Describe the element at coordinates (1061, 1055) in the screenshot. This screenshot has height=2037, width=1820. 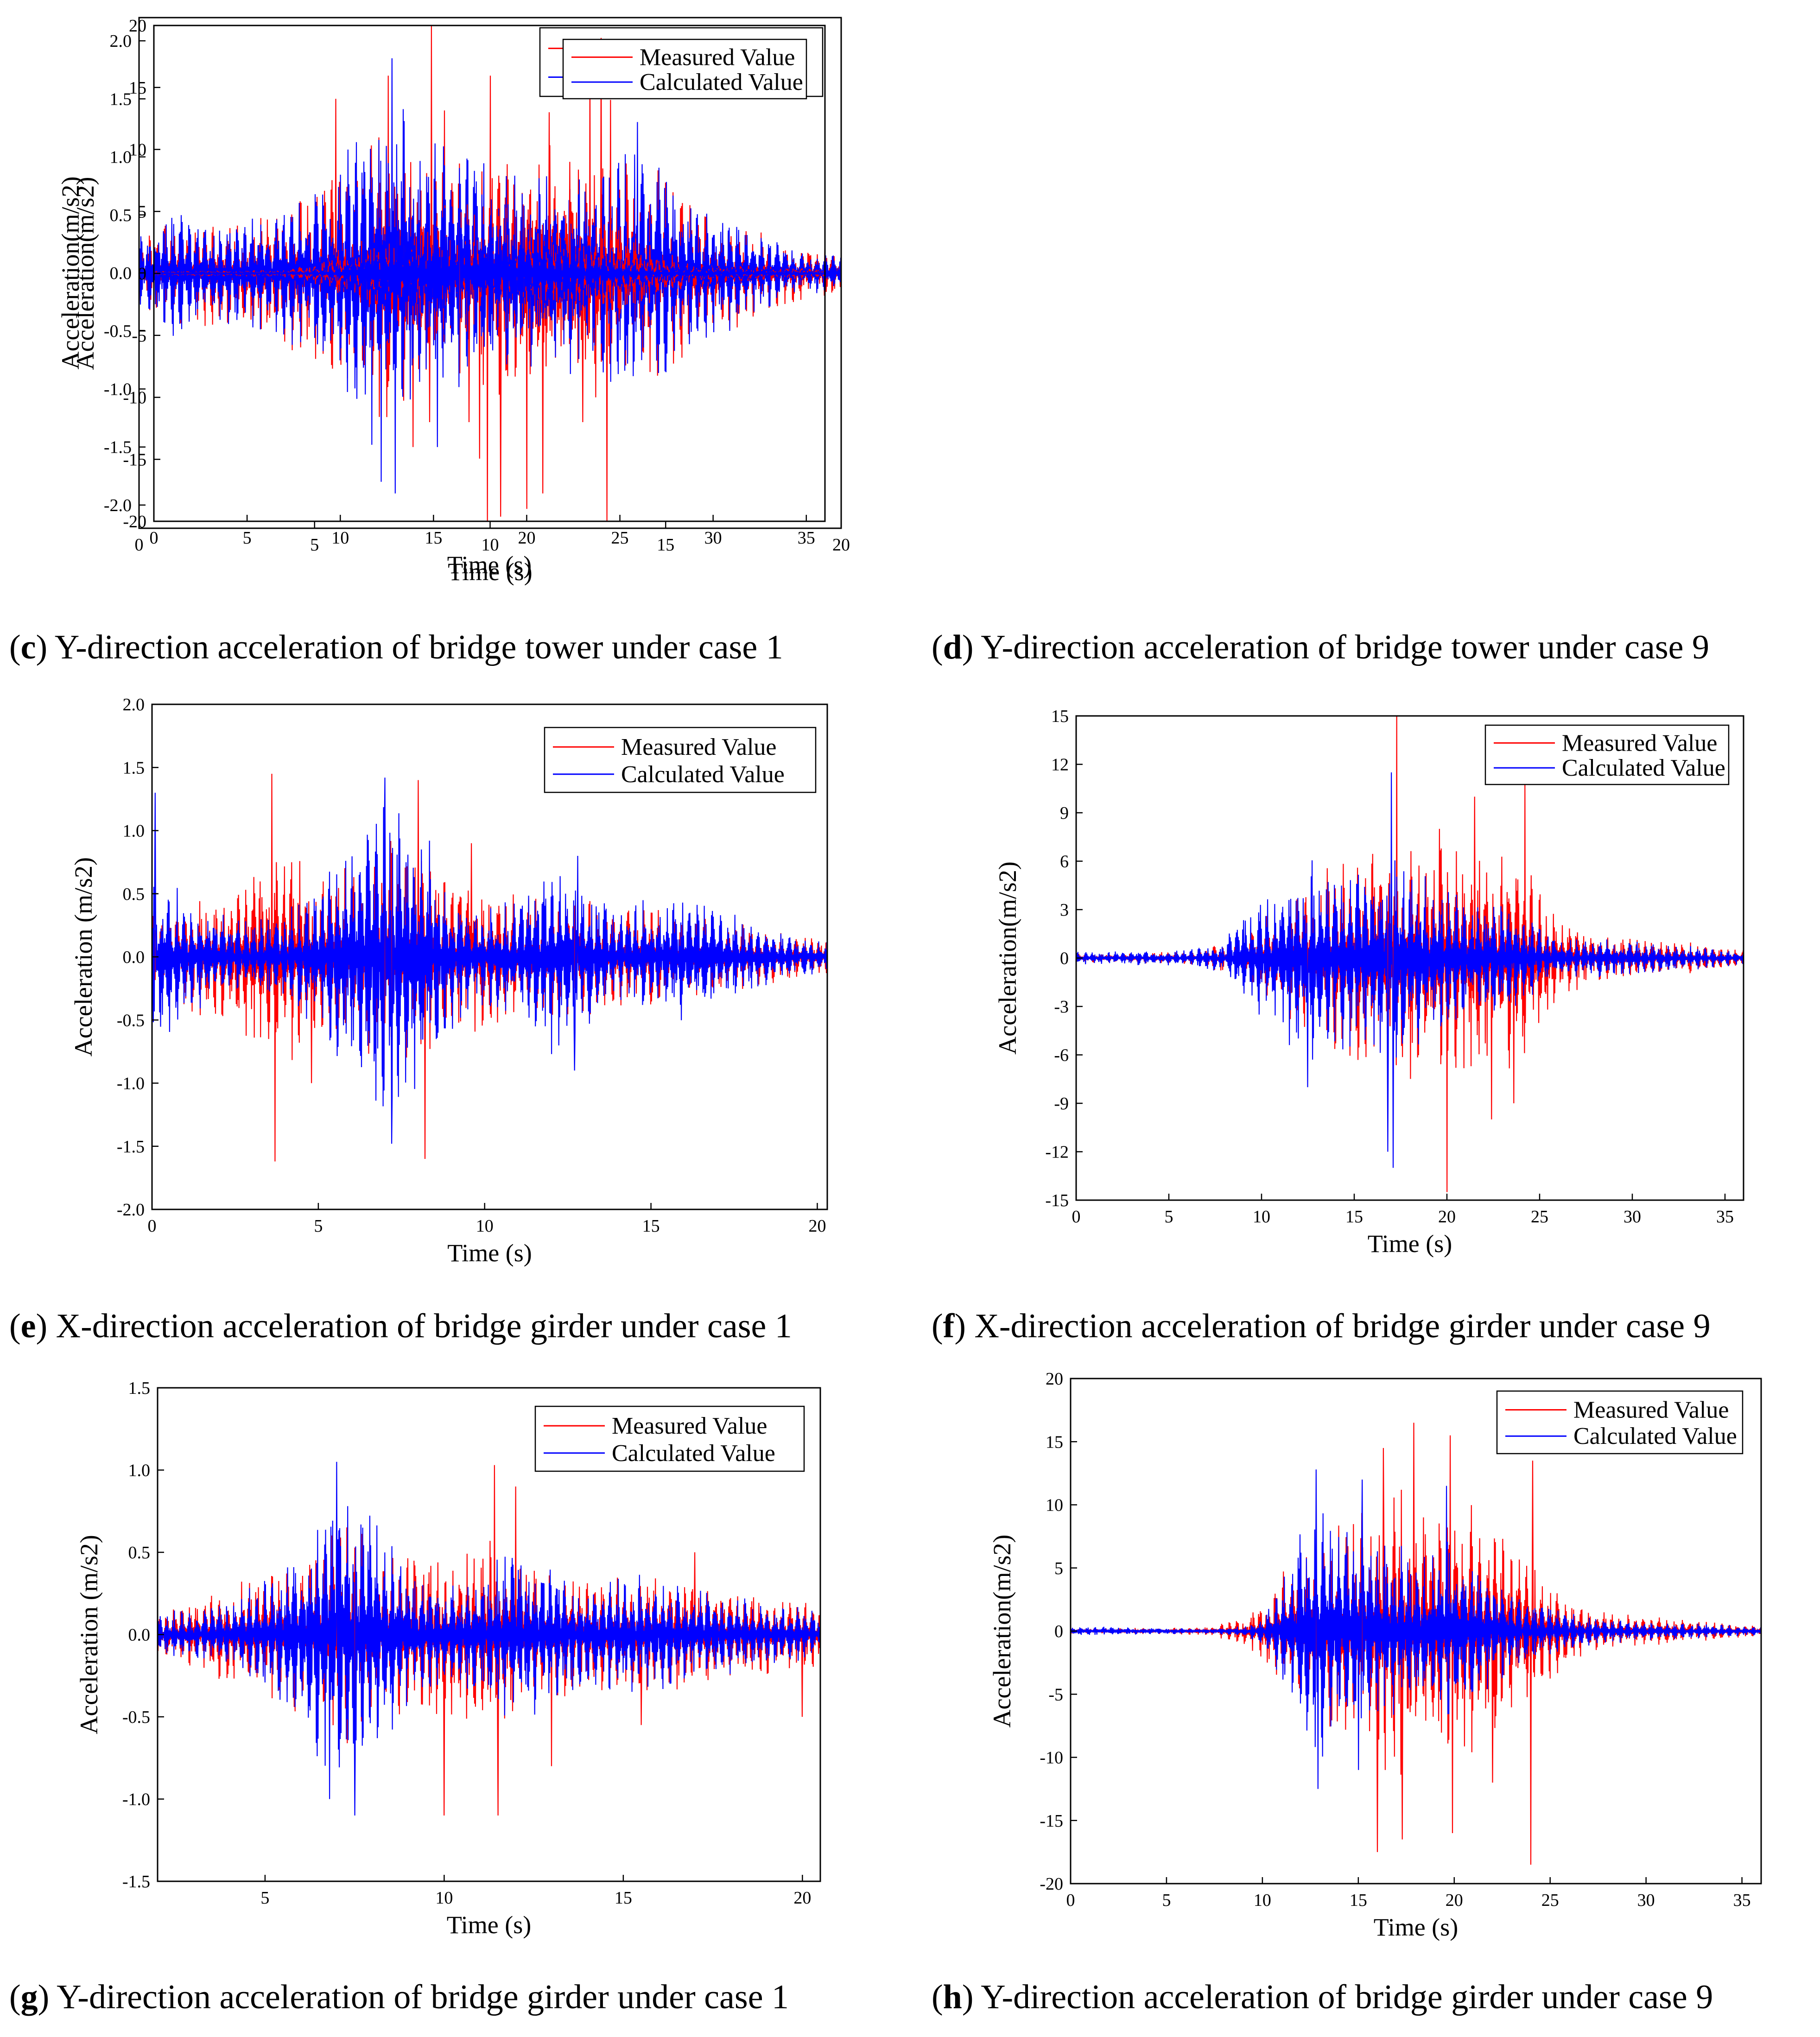
I see `y-tick-label: -6` at that location.